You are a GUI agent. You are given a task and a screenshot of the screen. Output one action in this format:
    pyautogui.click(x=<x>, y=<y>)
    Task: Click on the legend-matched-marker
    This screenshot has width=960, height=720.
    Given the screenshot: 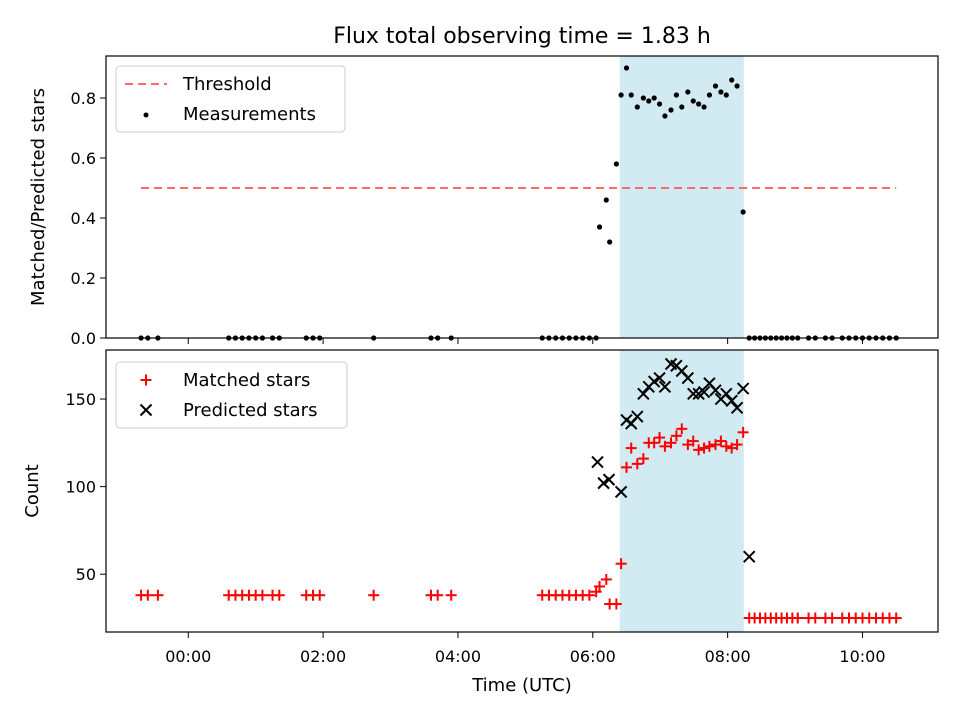 What is the action you would take?
    pyautogui.click(x=146, y=380)
    